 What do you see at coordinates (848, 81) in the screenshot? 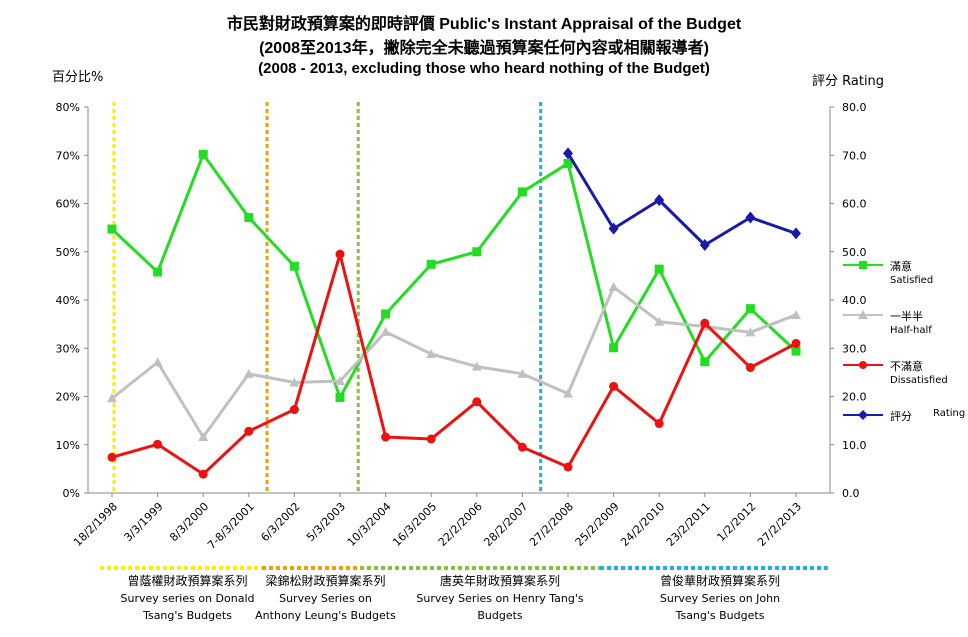
I see `y-axis-right-label: 評分 Rating` at bounding box center [848, 81].